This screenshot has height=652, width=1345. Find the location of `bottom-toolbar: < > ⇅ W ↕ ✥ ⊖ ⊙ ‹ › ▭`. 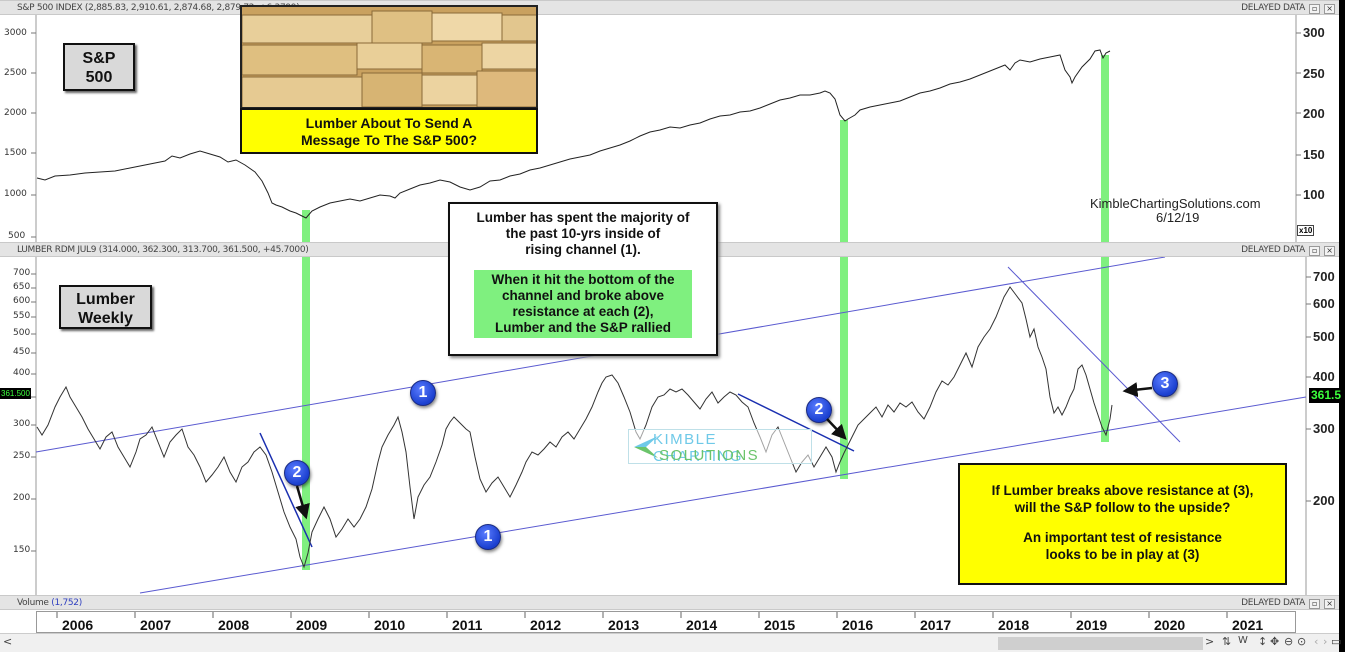

bottom-toolbar: < > ⇅ W ↕ ✥ ⊖ ⊙ ‹ › ▭ is located at coordinates (671, 642).